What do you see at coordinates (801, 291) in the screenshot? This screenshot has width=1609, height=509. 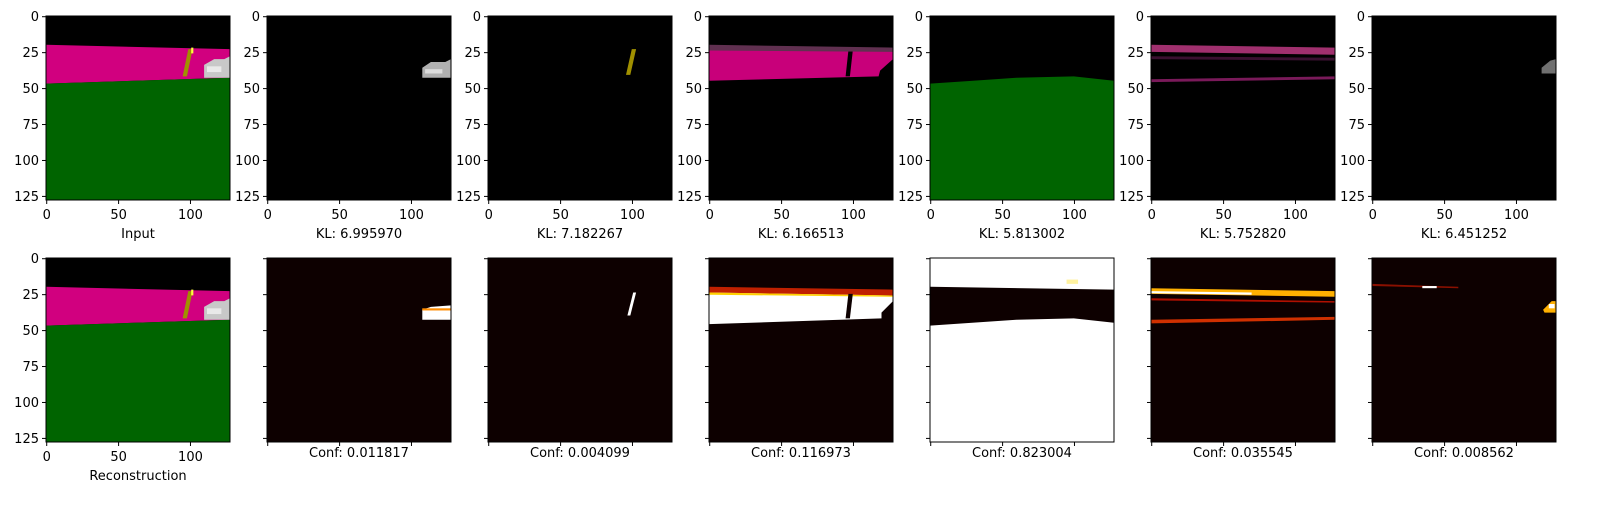 I see `mask-road-edge-top` at bounding box center [801, 291].